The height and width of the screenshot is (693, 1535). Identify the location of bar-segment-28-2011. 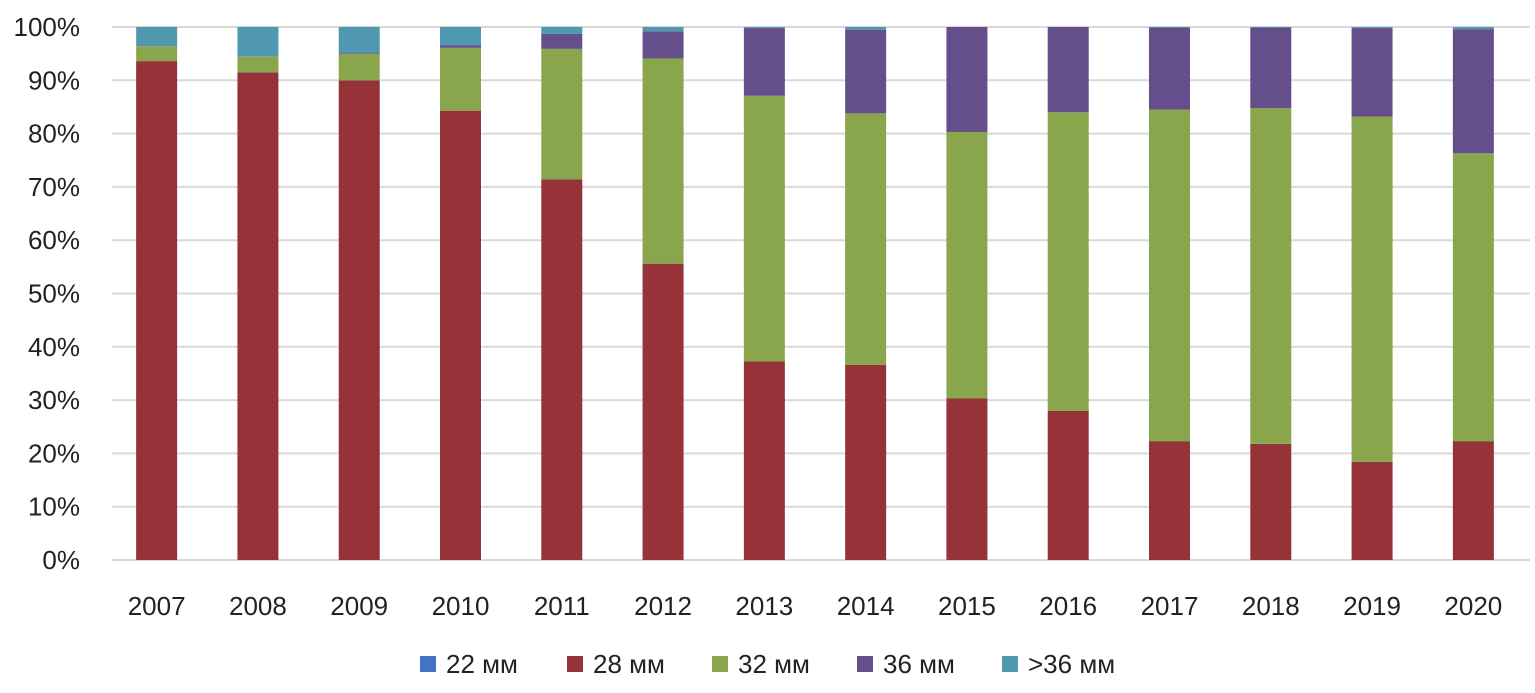
(562, 370).